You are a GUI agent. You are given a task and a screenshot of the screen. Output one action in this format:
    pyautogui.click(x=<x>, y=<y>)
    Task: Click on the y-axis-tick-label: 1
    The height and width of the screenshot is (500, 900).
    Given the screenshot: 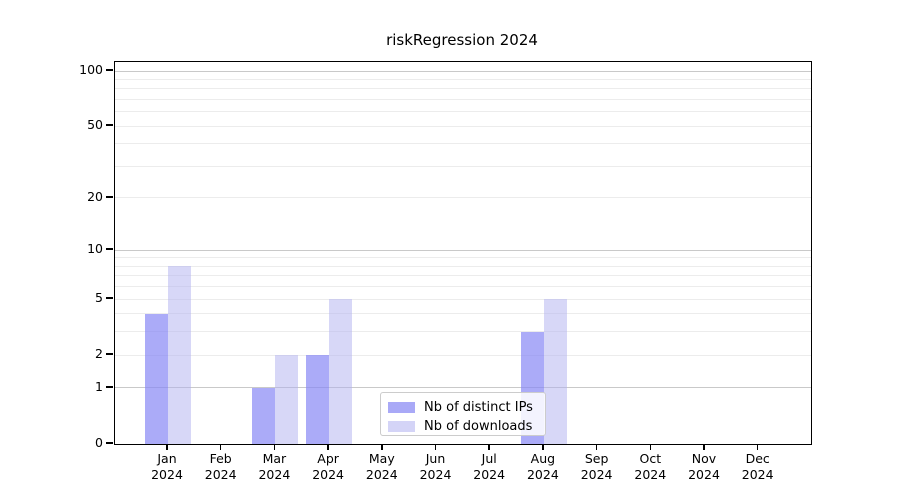 What is the action you would take?
    pyautogui.click(x=99, y=386)
    